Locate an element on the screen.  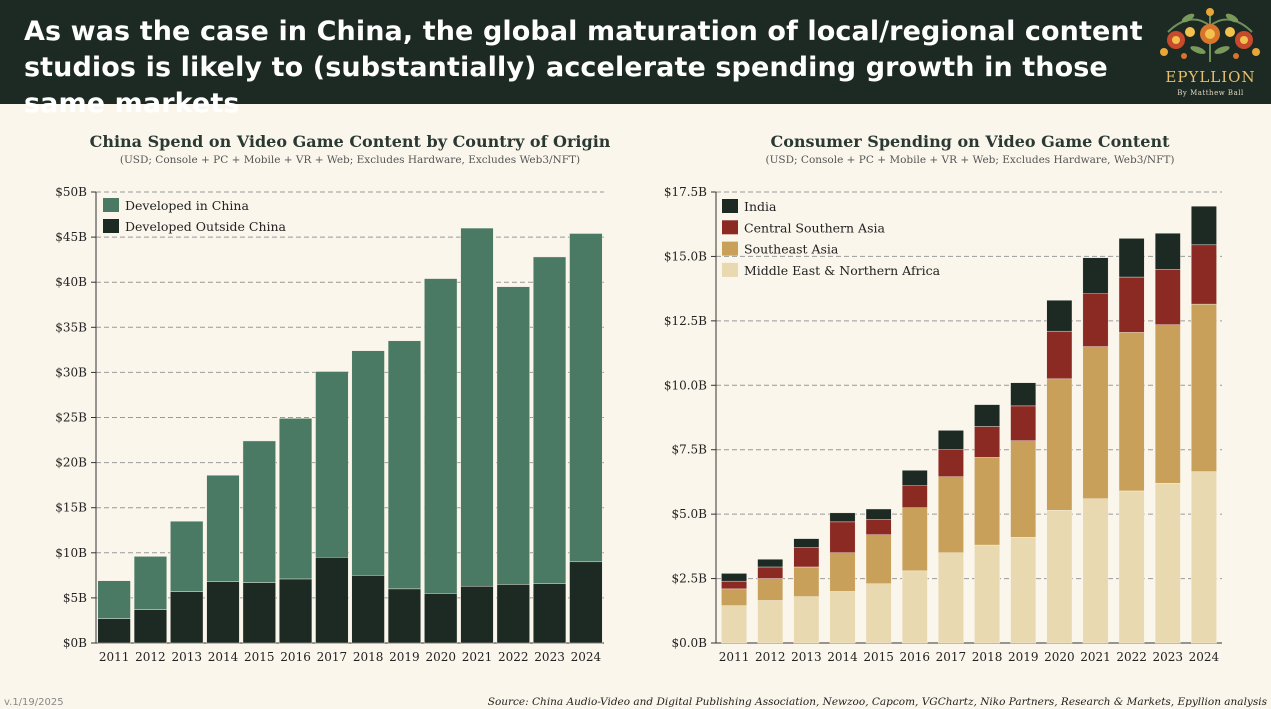
bar-developed-in-china-2024 is located at coordinates (586, 398).